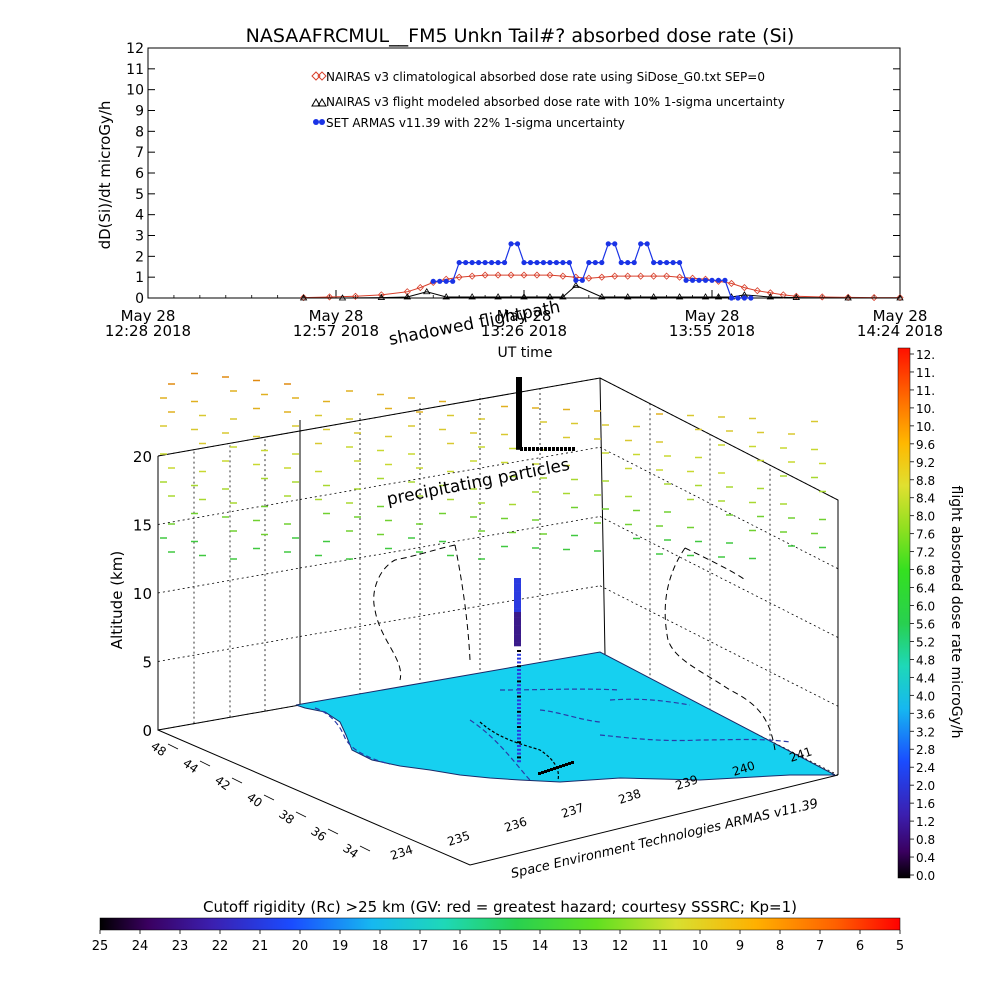  I want to click on dose-colorbar-tick: 6.8, so click(925, 571).